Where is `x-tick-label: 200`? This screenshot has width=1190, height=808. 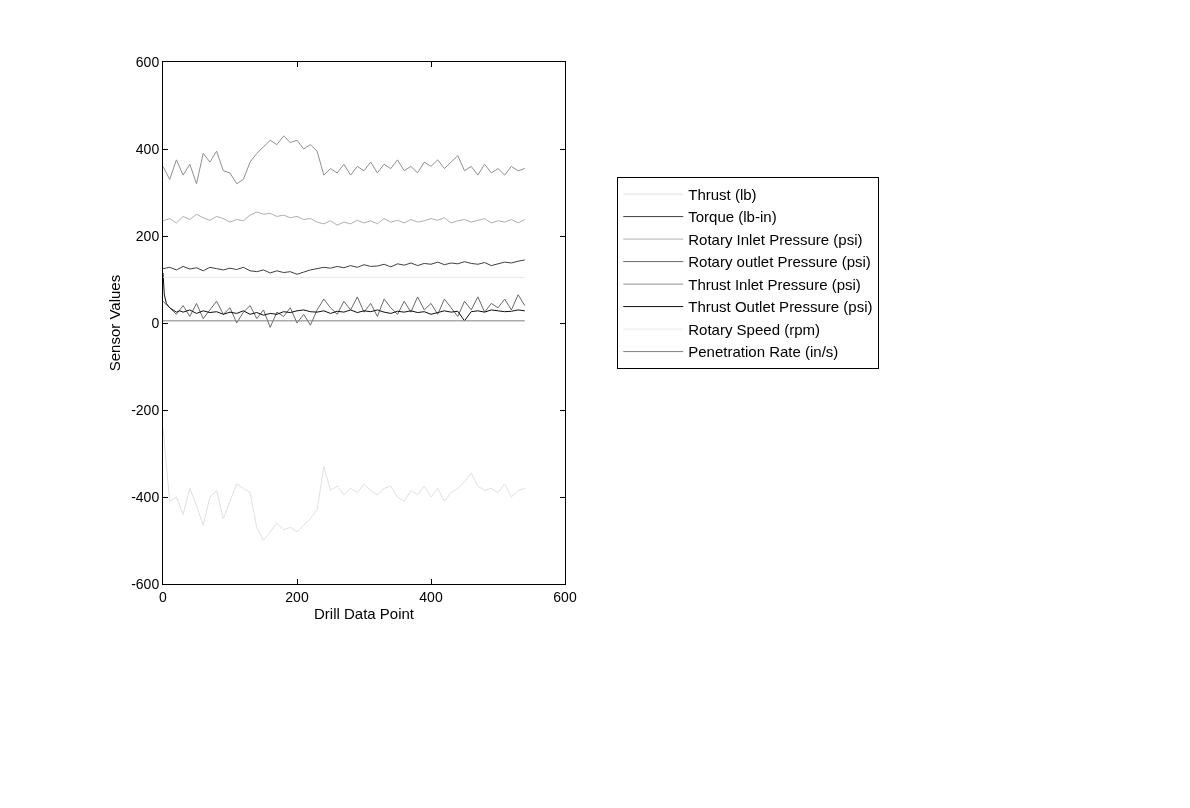
x-tick-label: 200 is located at coordinates (297, 596).